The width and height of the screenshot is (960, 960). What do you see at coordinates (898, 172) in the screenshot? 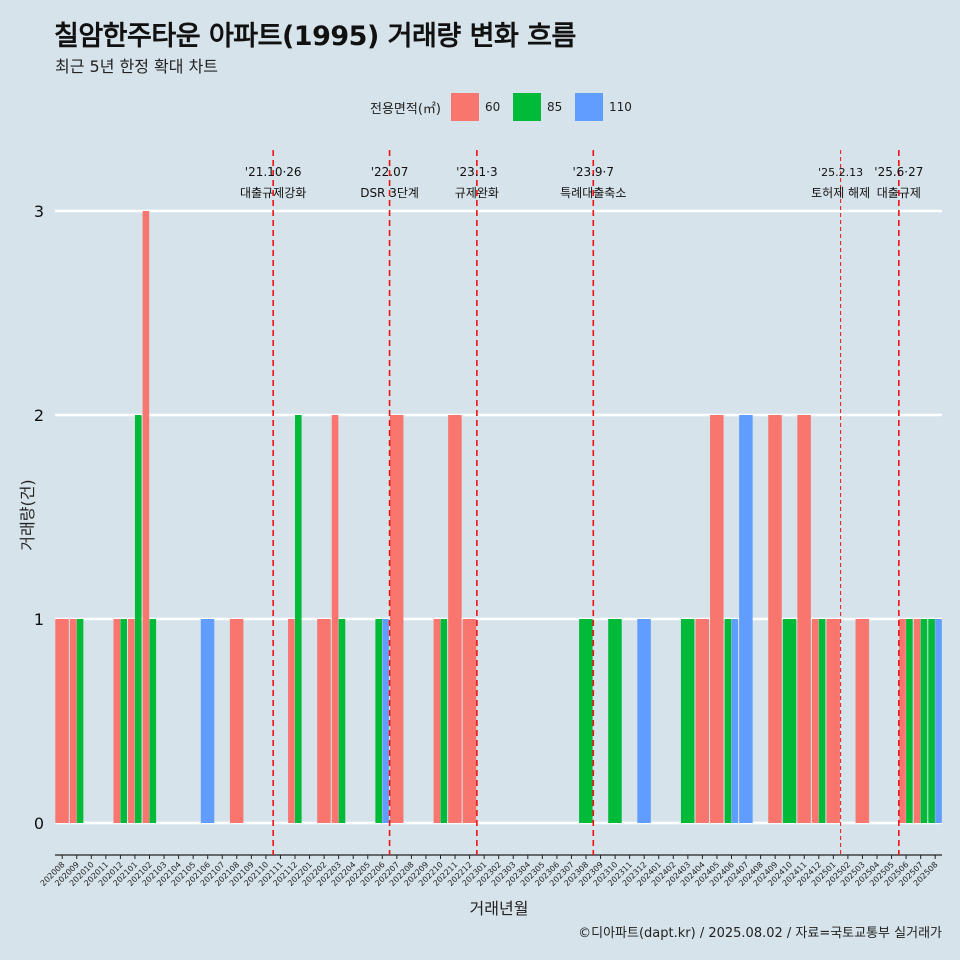
I see `event-date-5: '25.6·27` at bounding box center [898, 172].